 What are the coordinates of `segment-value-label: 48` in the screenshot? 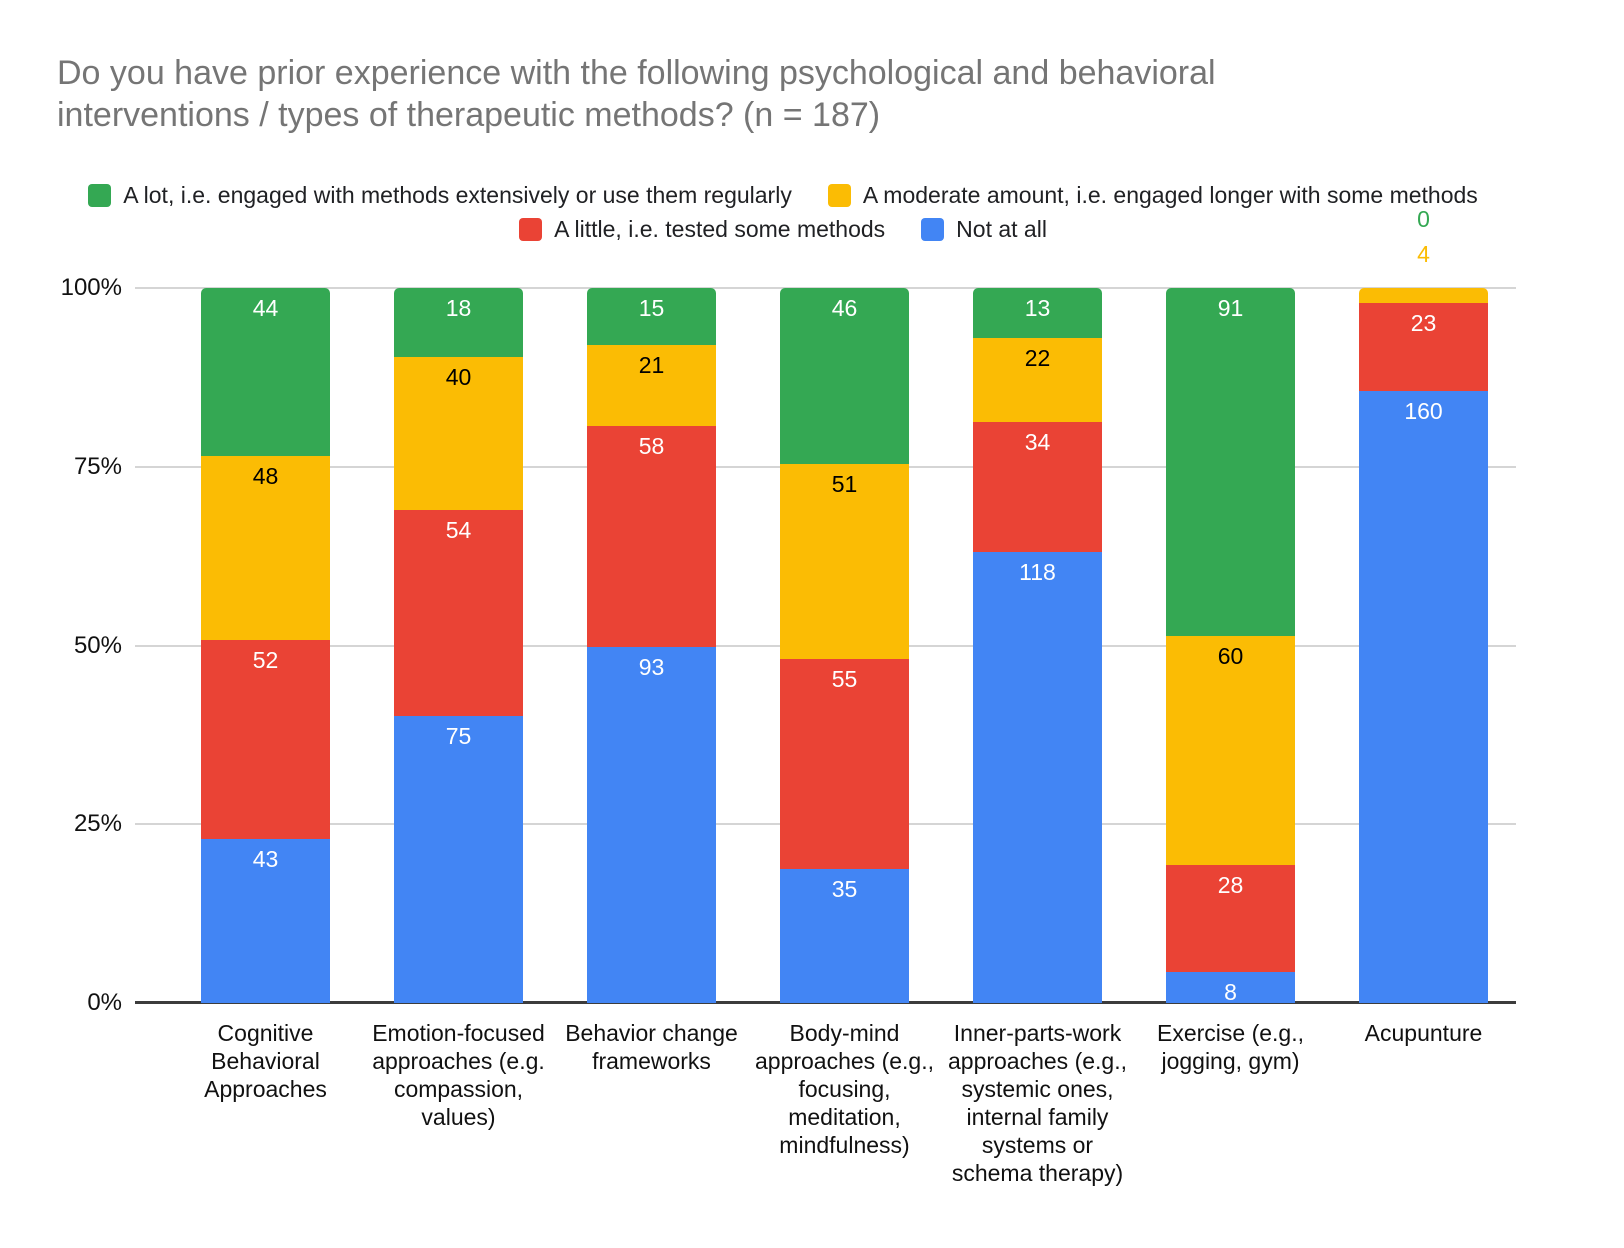 It's located at (265, 476).